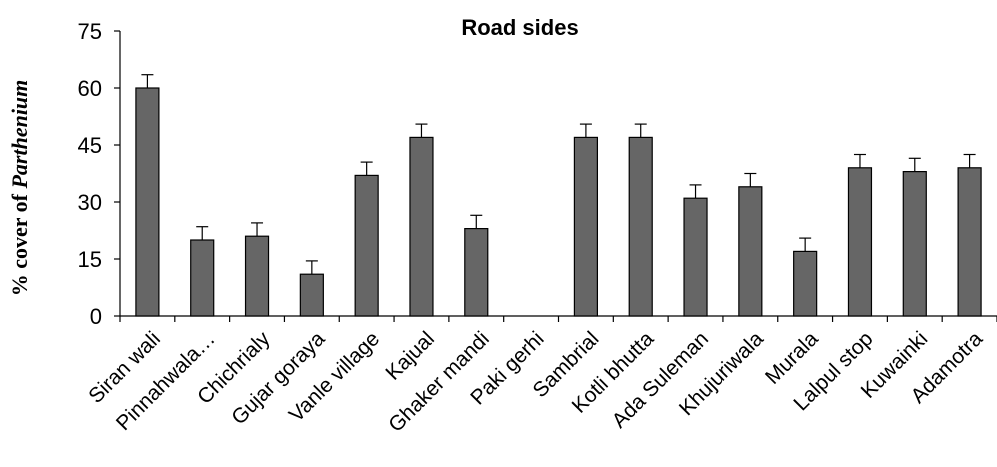  Describe the element at coordinates (660, 379) in the screenshot. I see `x-tick-label: Ada Suleman` at that location.